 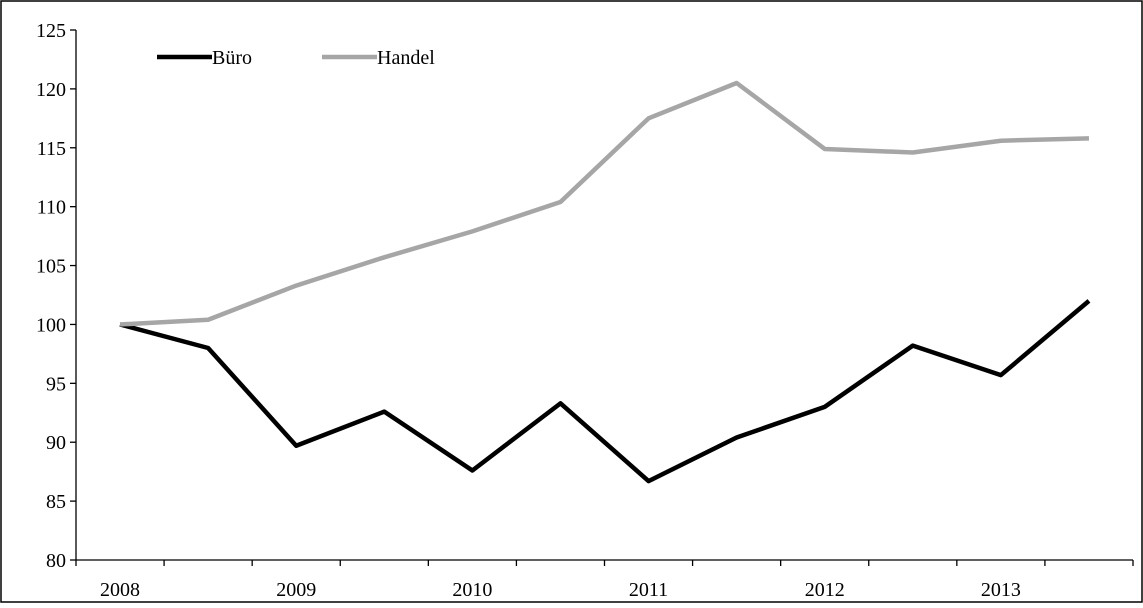 What do you see at coordinates (56, 502) in the screenshot?
I see `y-tick-label: 85` at bounding box center [56, 502].